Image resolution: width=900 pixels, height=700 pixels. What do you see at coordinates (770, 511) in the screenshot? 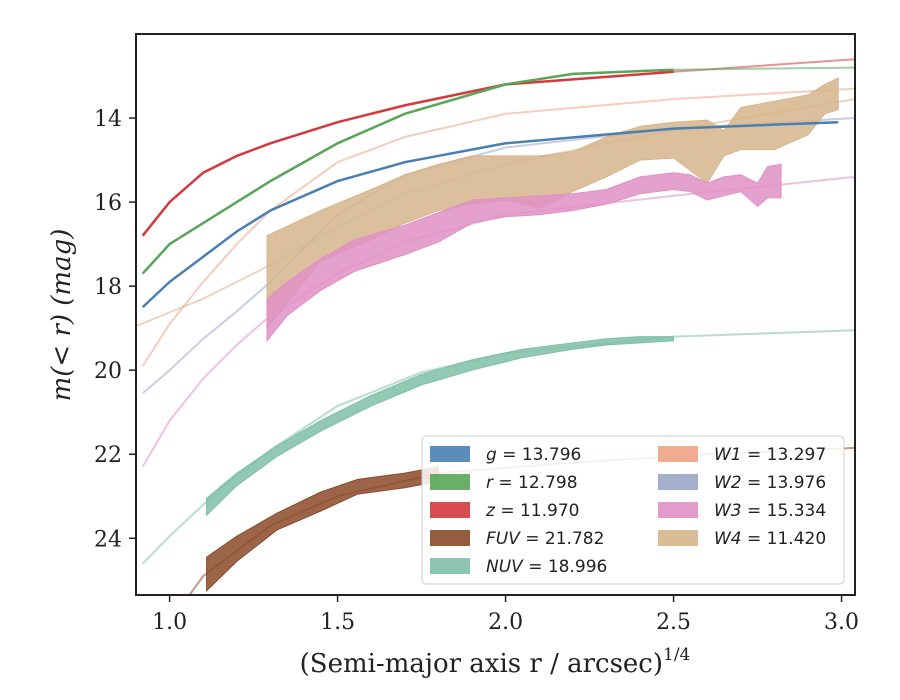
I see `legend-label-w3: W3 = 15.334` at bounding box center [770, 511].